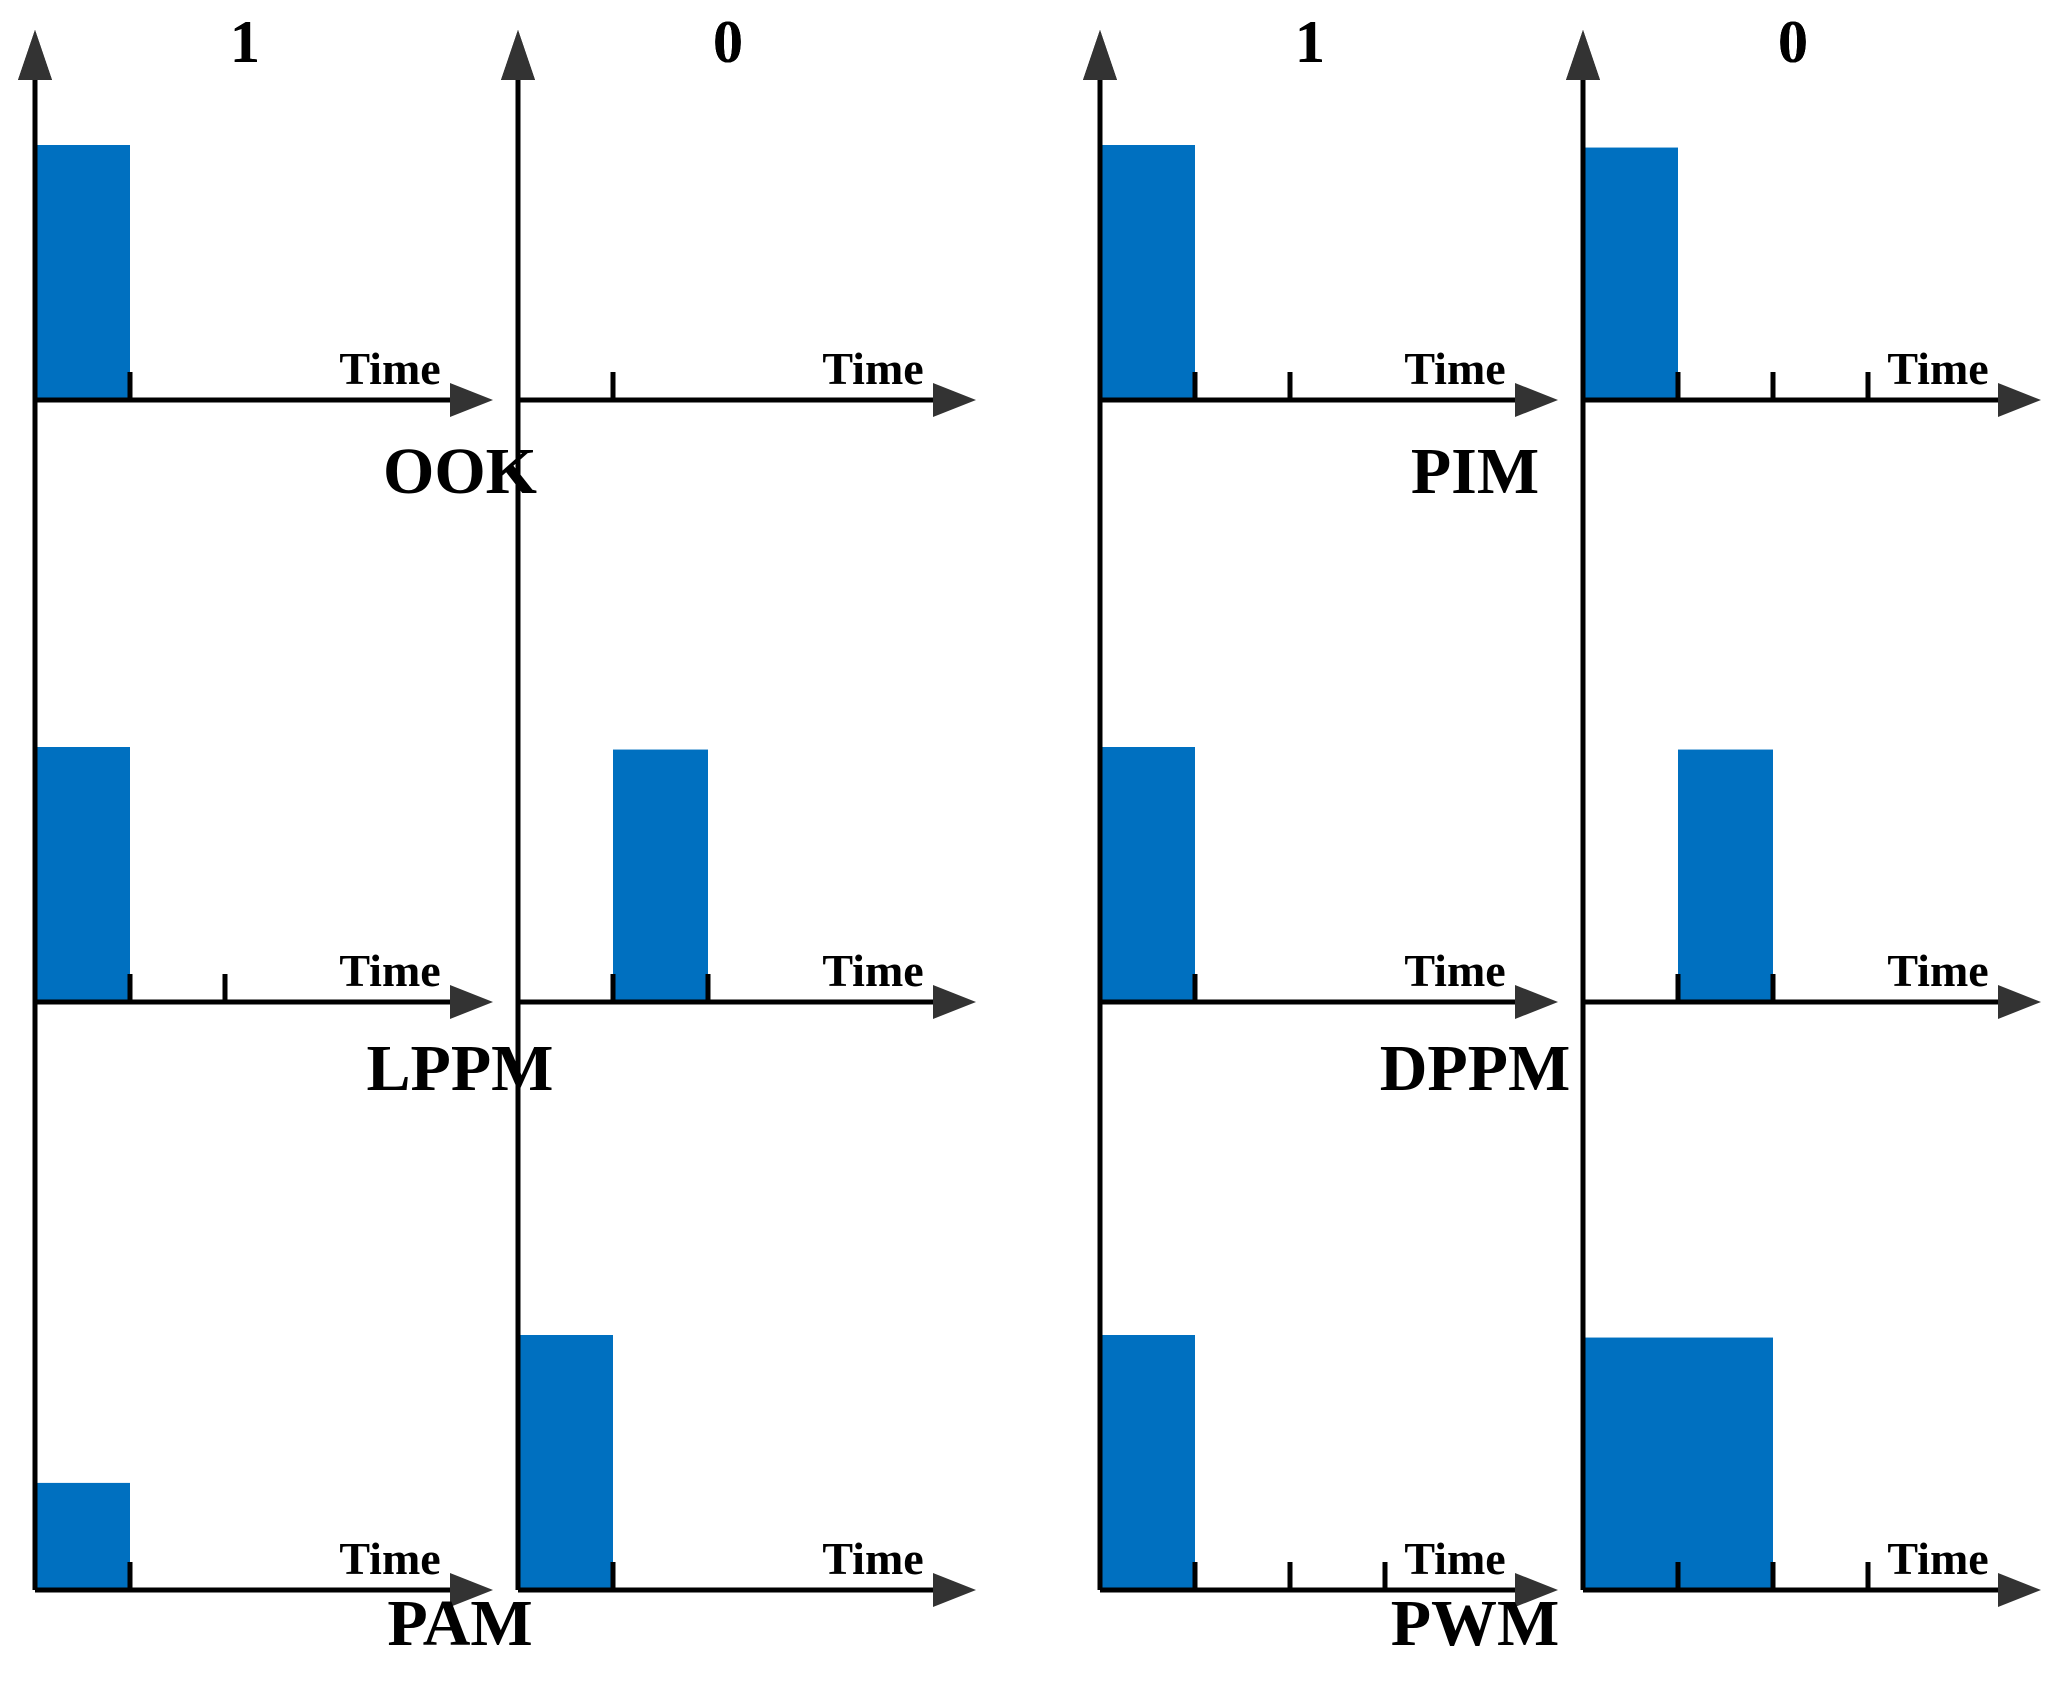 The image size is (2045, 1695). I want to click on scheme-pim: 1 Time 0 Time, so click(1562, 213).